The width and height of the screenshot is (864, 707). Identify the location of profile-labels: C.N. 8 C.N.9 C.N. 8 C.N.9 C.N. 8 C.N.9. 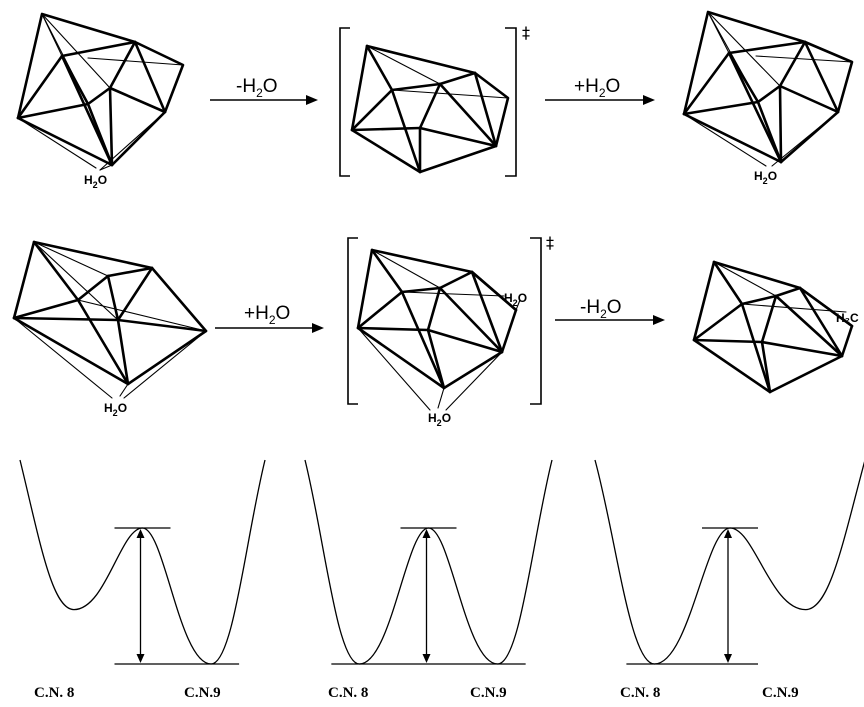
(416, 693).